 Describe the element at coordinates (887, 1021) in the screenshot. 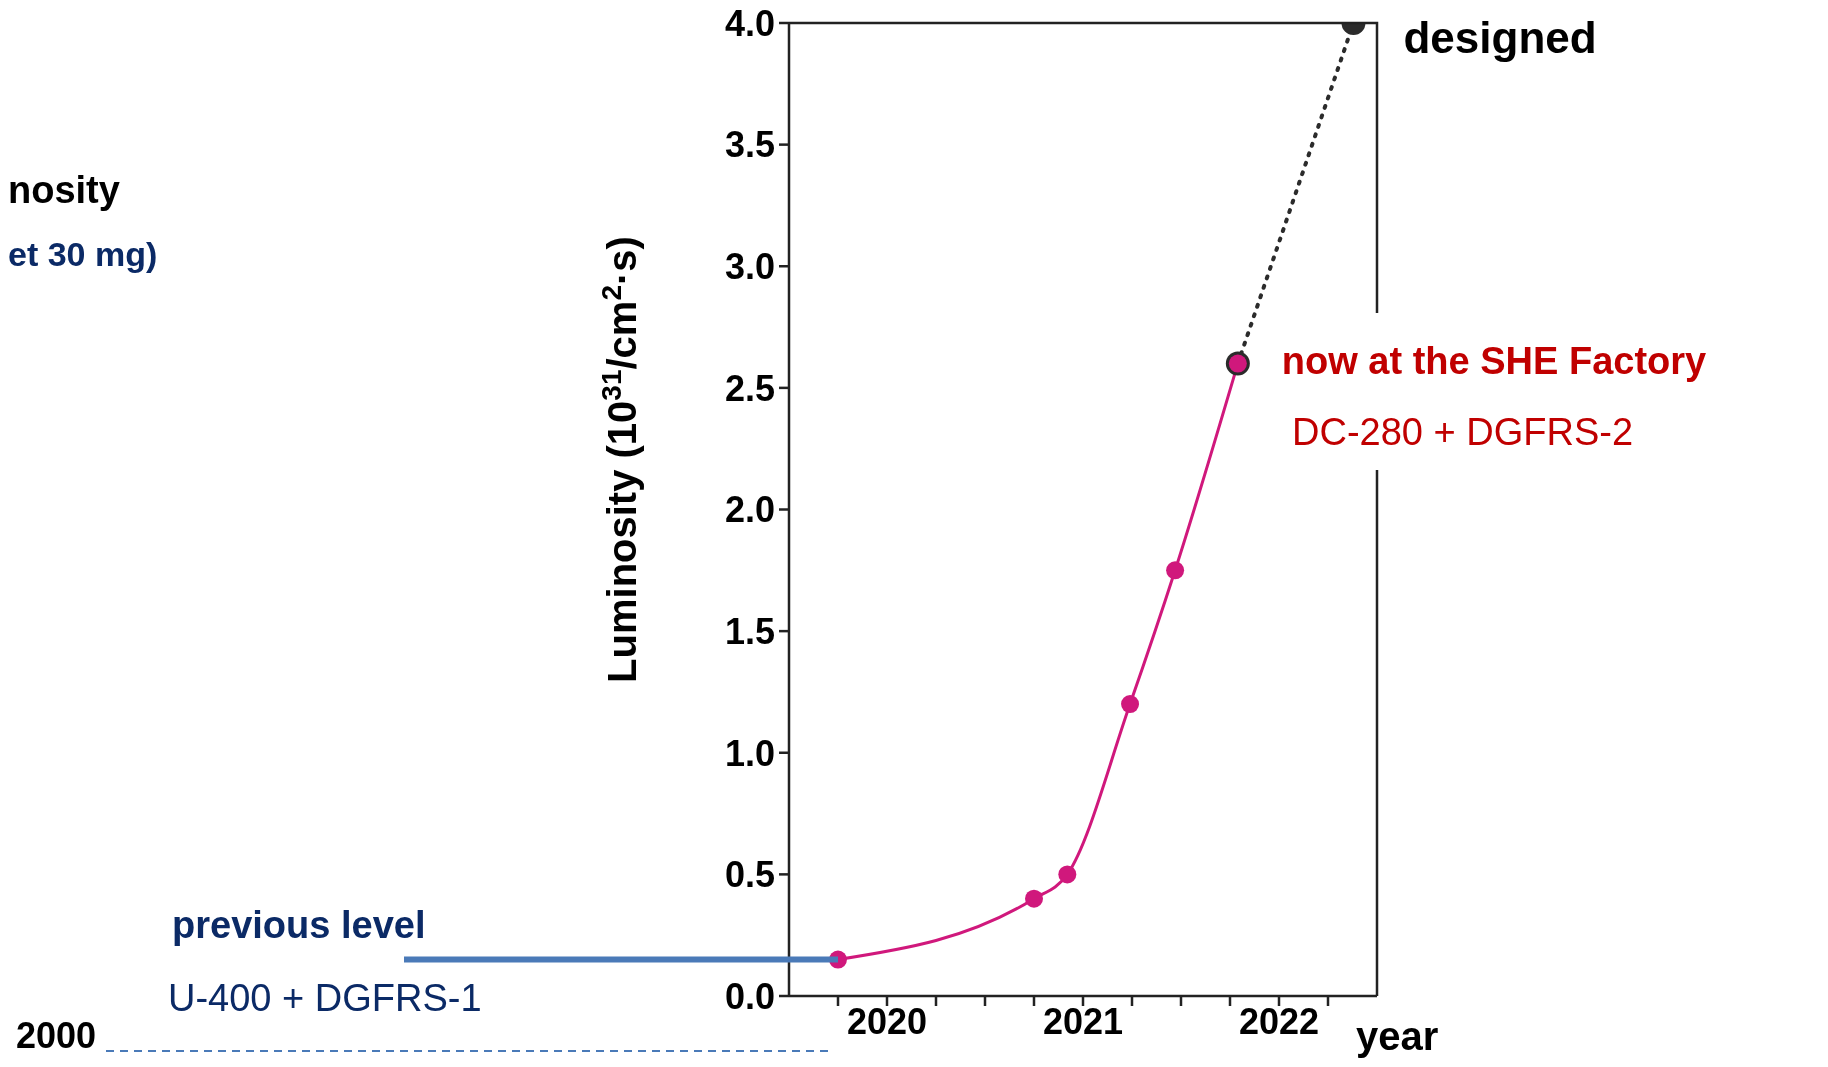

I see `x-tick-label: 2020` at that location.